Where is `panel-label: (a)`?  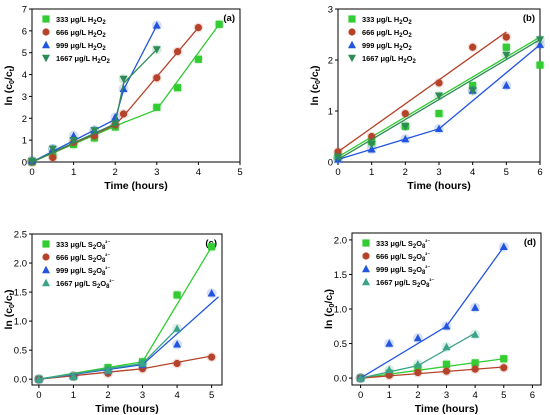 panel-label: (a) is located at coordinates (229, 18).